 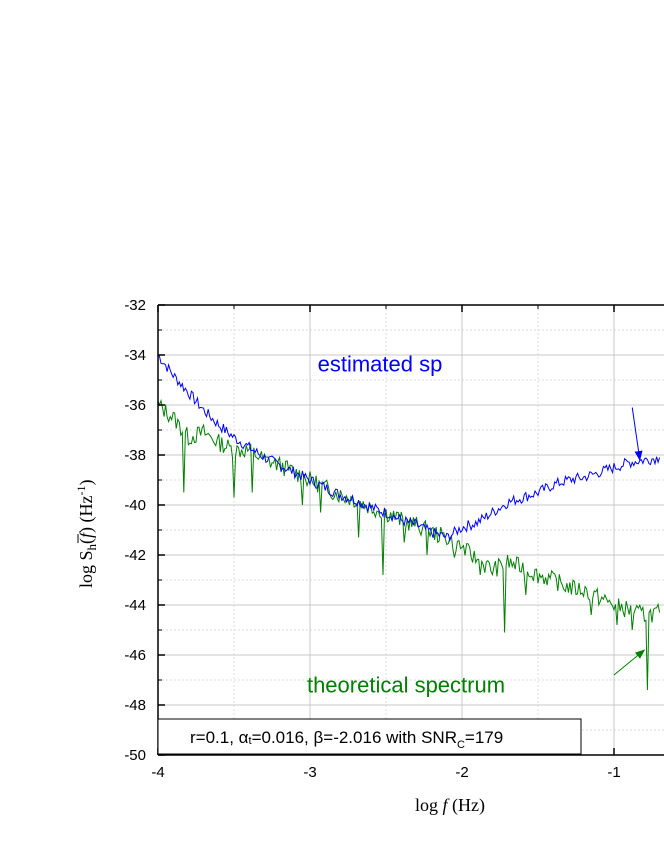 What do you see at coordinates (86, 482) in the screenshot?
I see `y-axis-title-end: )` at bounding box center [86, 482].